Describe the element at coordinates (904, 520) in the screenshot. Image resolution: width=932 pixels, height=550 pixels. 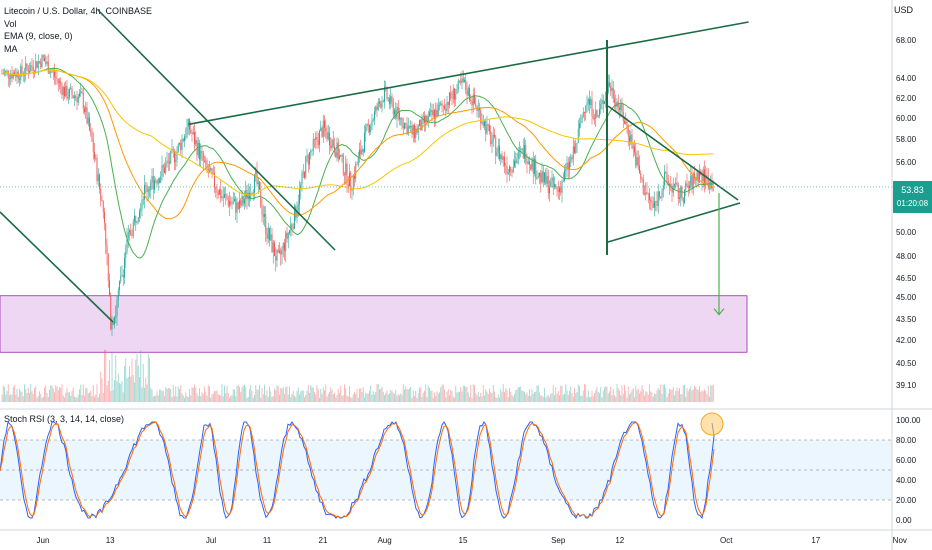
I see `rsi-tick-label: 0.00` at that location.